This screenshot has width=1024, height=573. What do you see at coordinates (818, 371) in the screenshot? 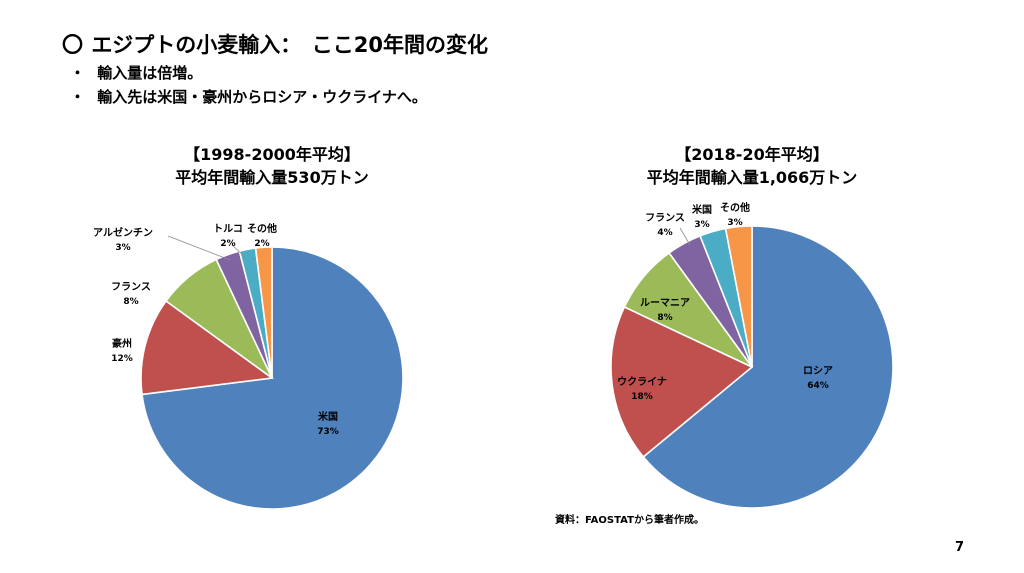
I see `slice-label: ロシア` at bounding box center [818, 371].